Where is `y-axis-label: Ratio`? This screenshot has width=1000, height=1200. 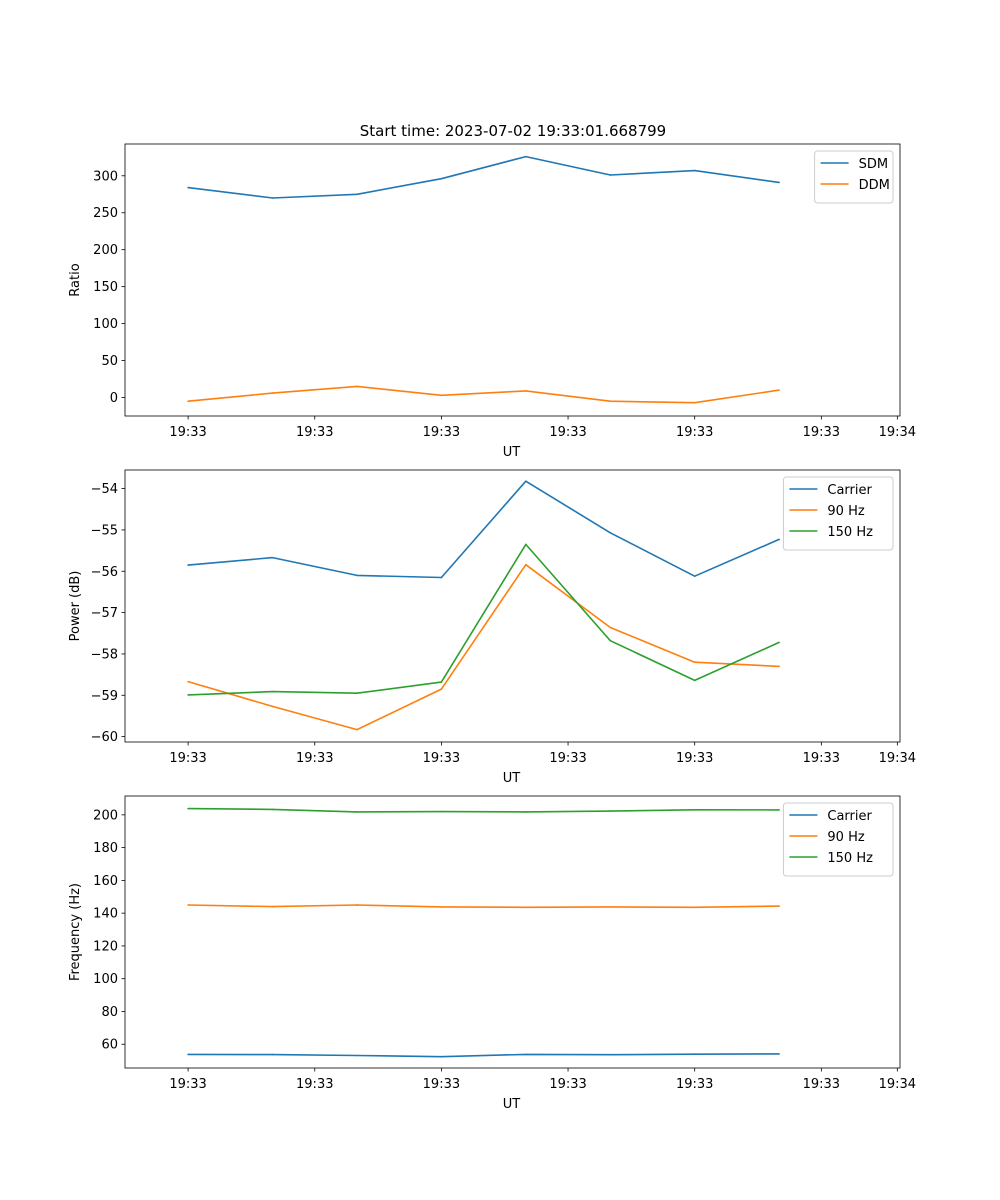 y-axis-label: Ratio is located at coordinates (75, 279).